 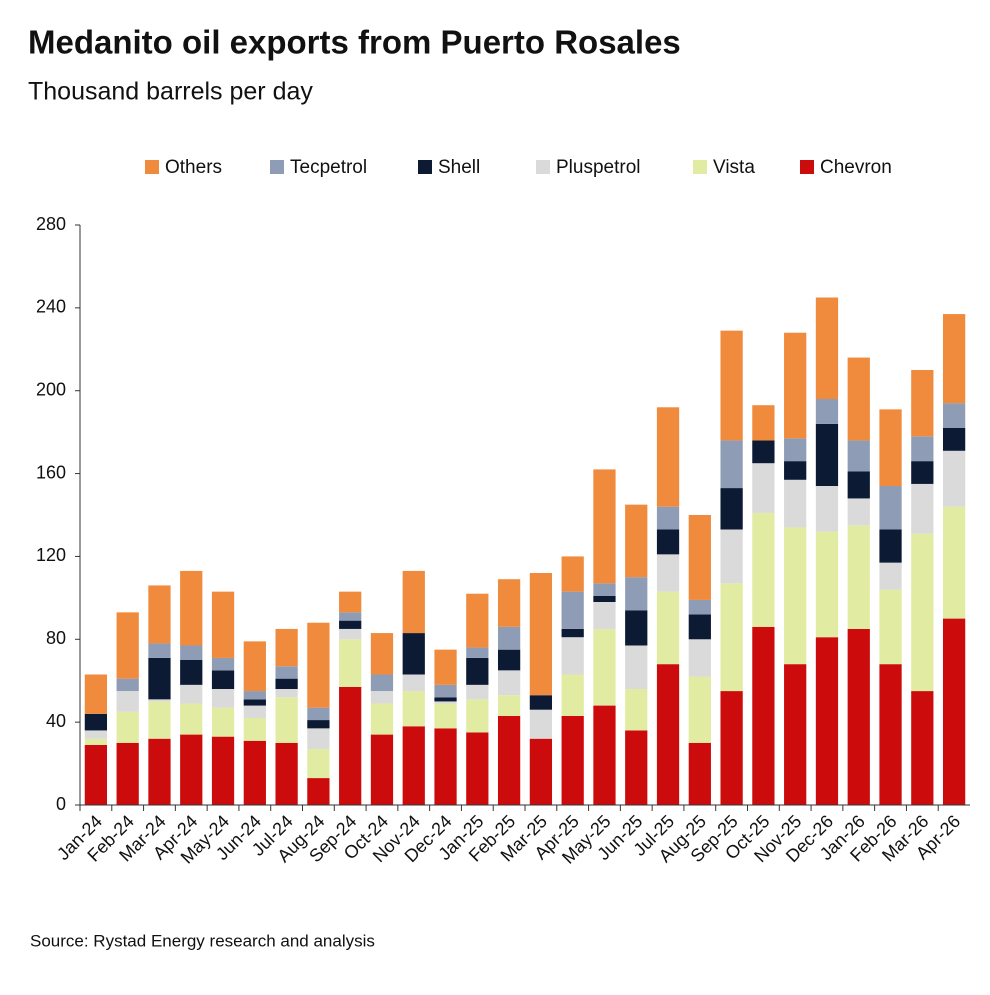 What do you see at coordinates (354, 42) in the screenshot?
I see `chart-title: Medanito oil exports from Puerto Rosales` at bounding box center [354, 42].